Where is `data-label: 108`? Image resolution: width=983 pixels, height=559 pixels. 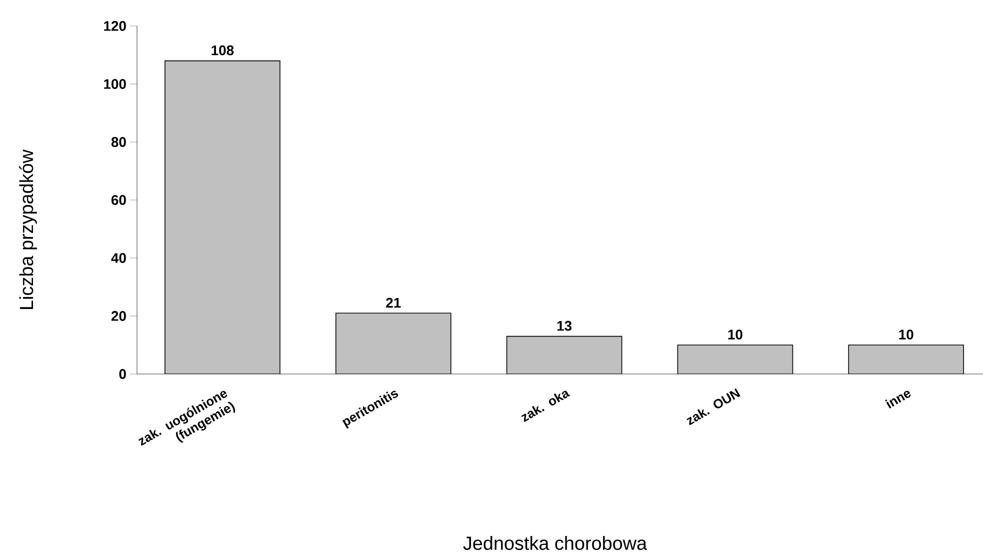 data-label: 108 is located at coordinates (223, 50).